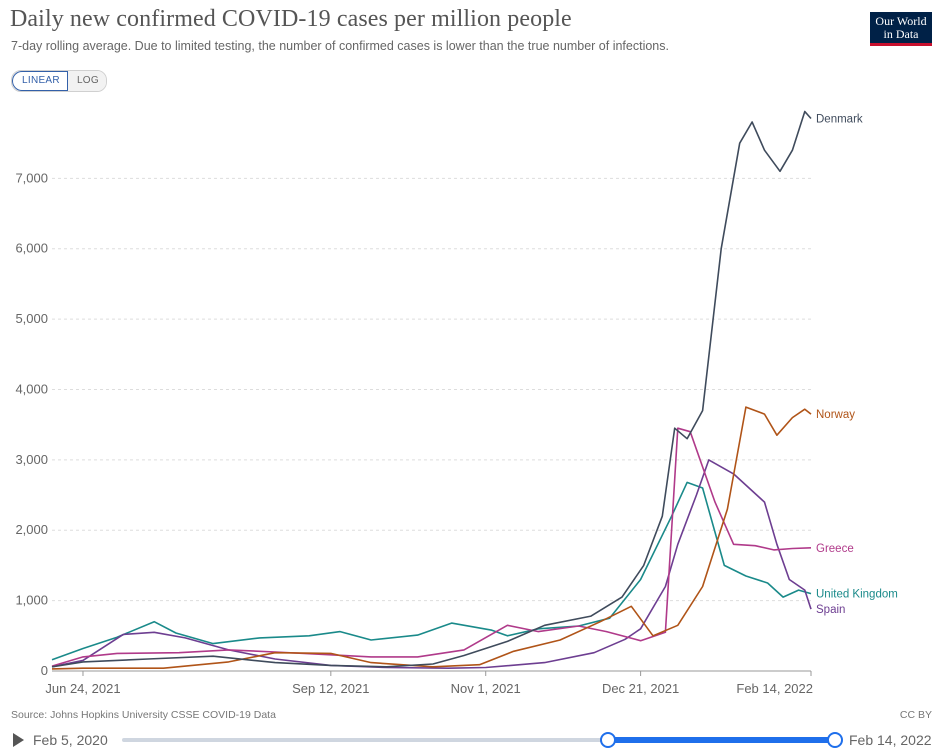 The width and height of the screenshot is (944, 754). Describe the element at coordinates (486, 688) in the screenshot. I see `x-tick-label: Nov 1, 2021` at that location.